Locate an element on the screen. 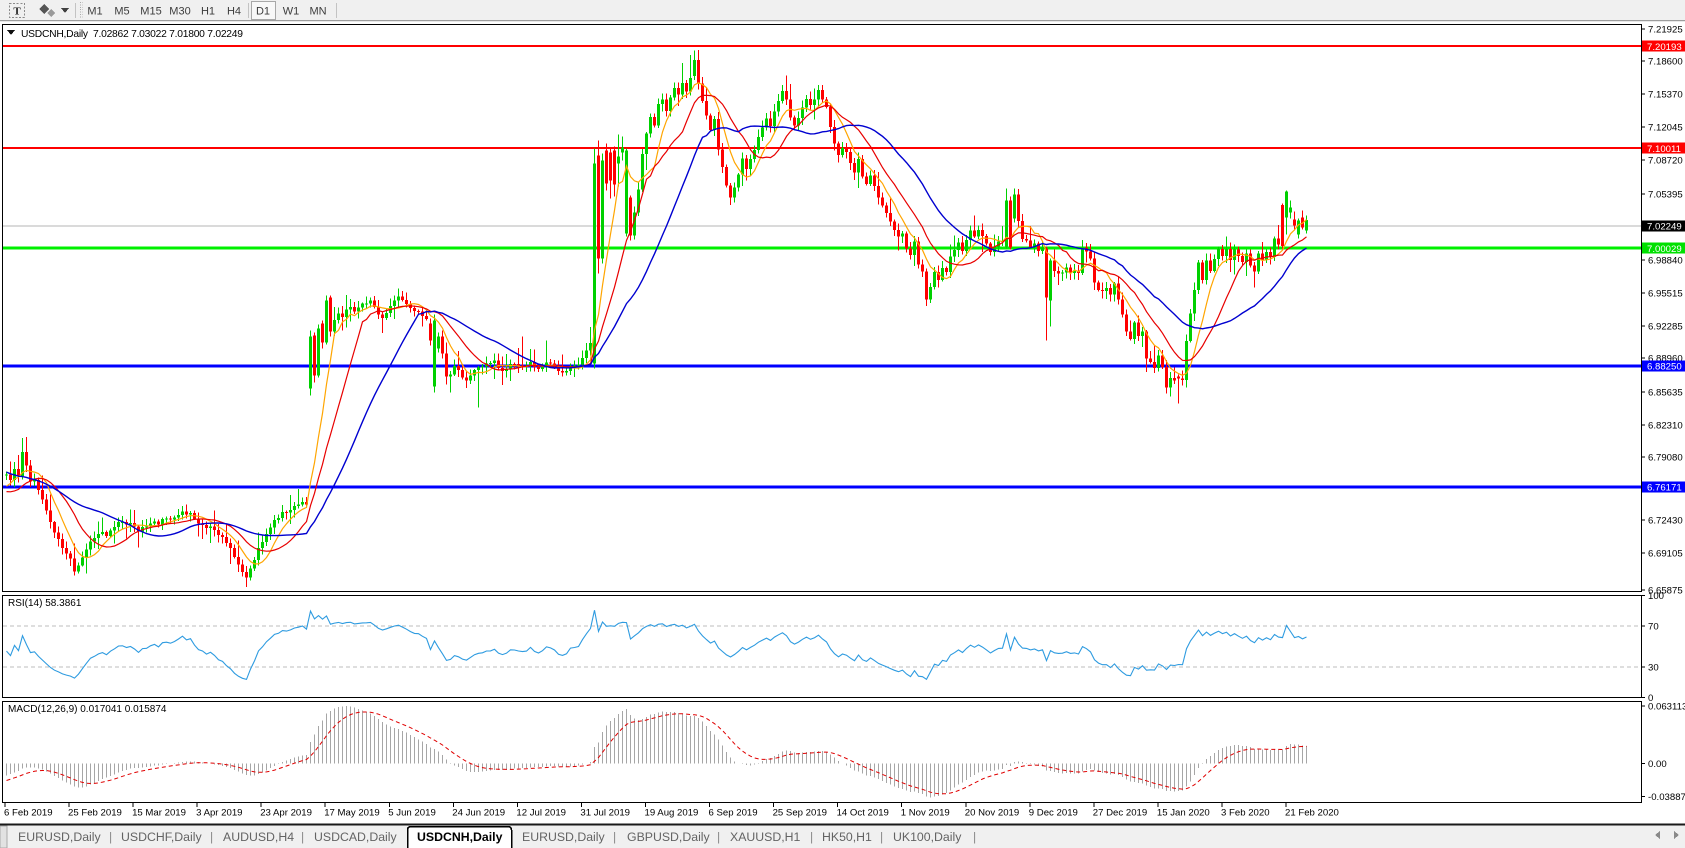 This screenshot has width=1685, height=848. svg-text: M30 is located at coordinates (179, 12).